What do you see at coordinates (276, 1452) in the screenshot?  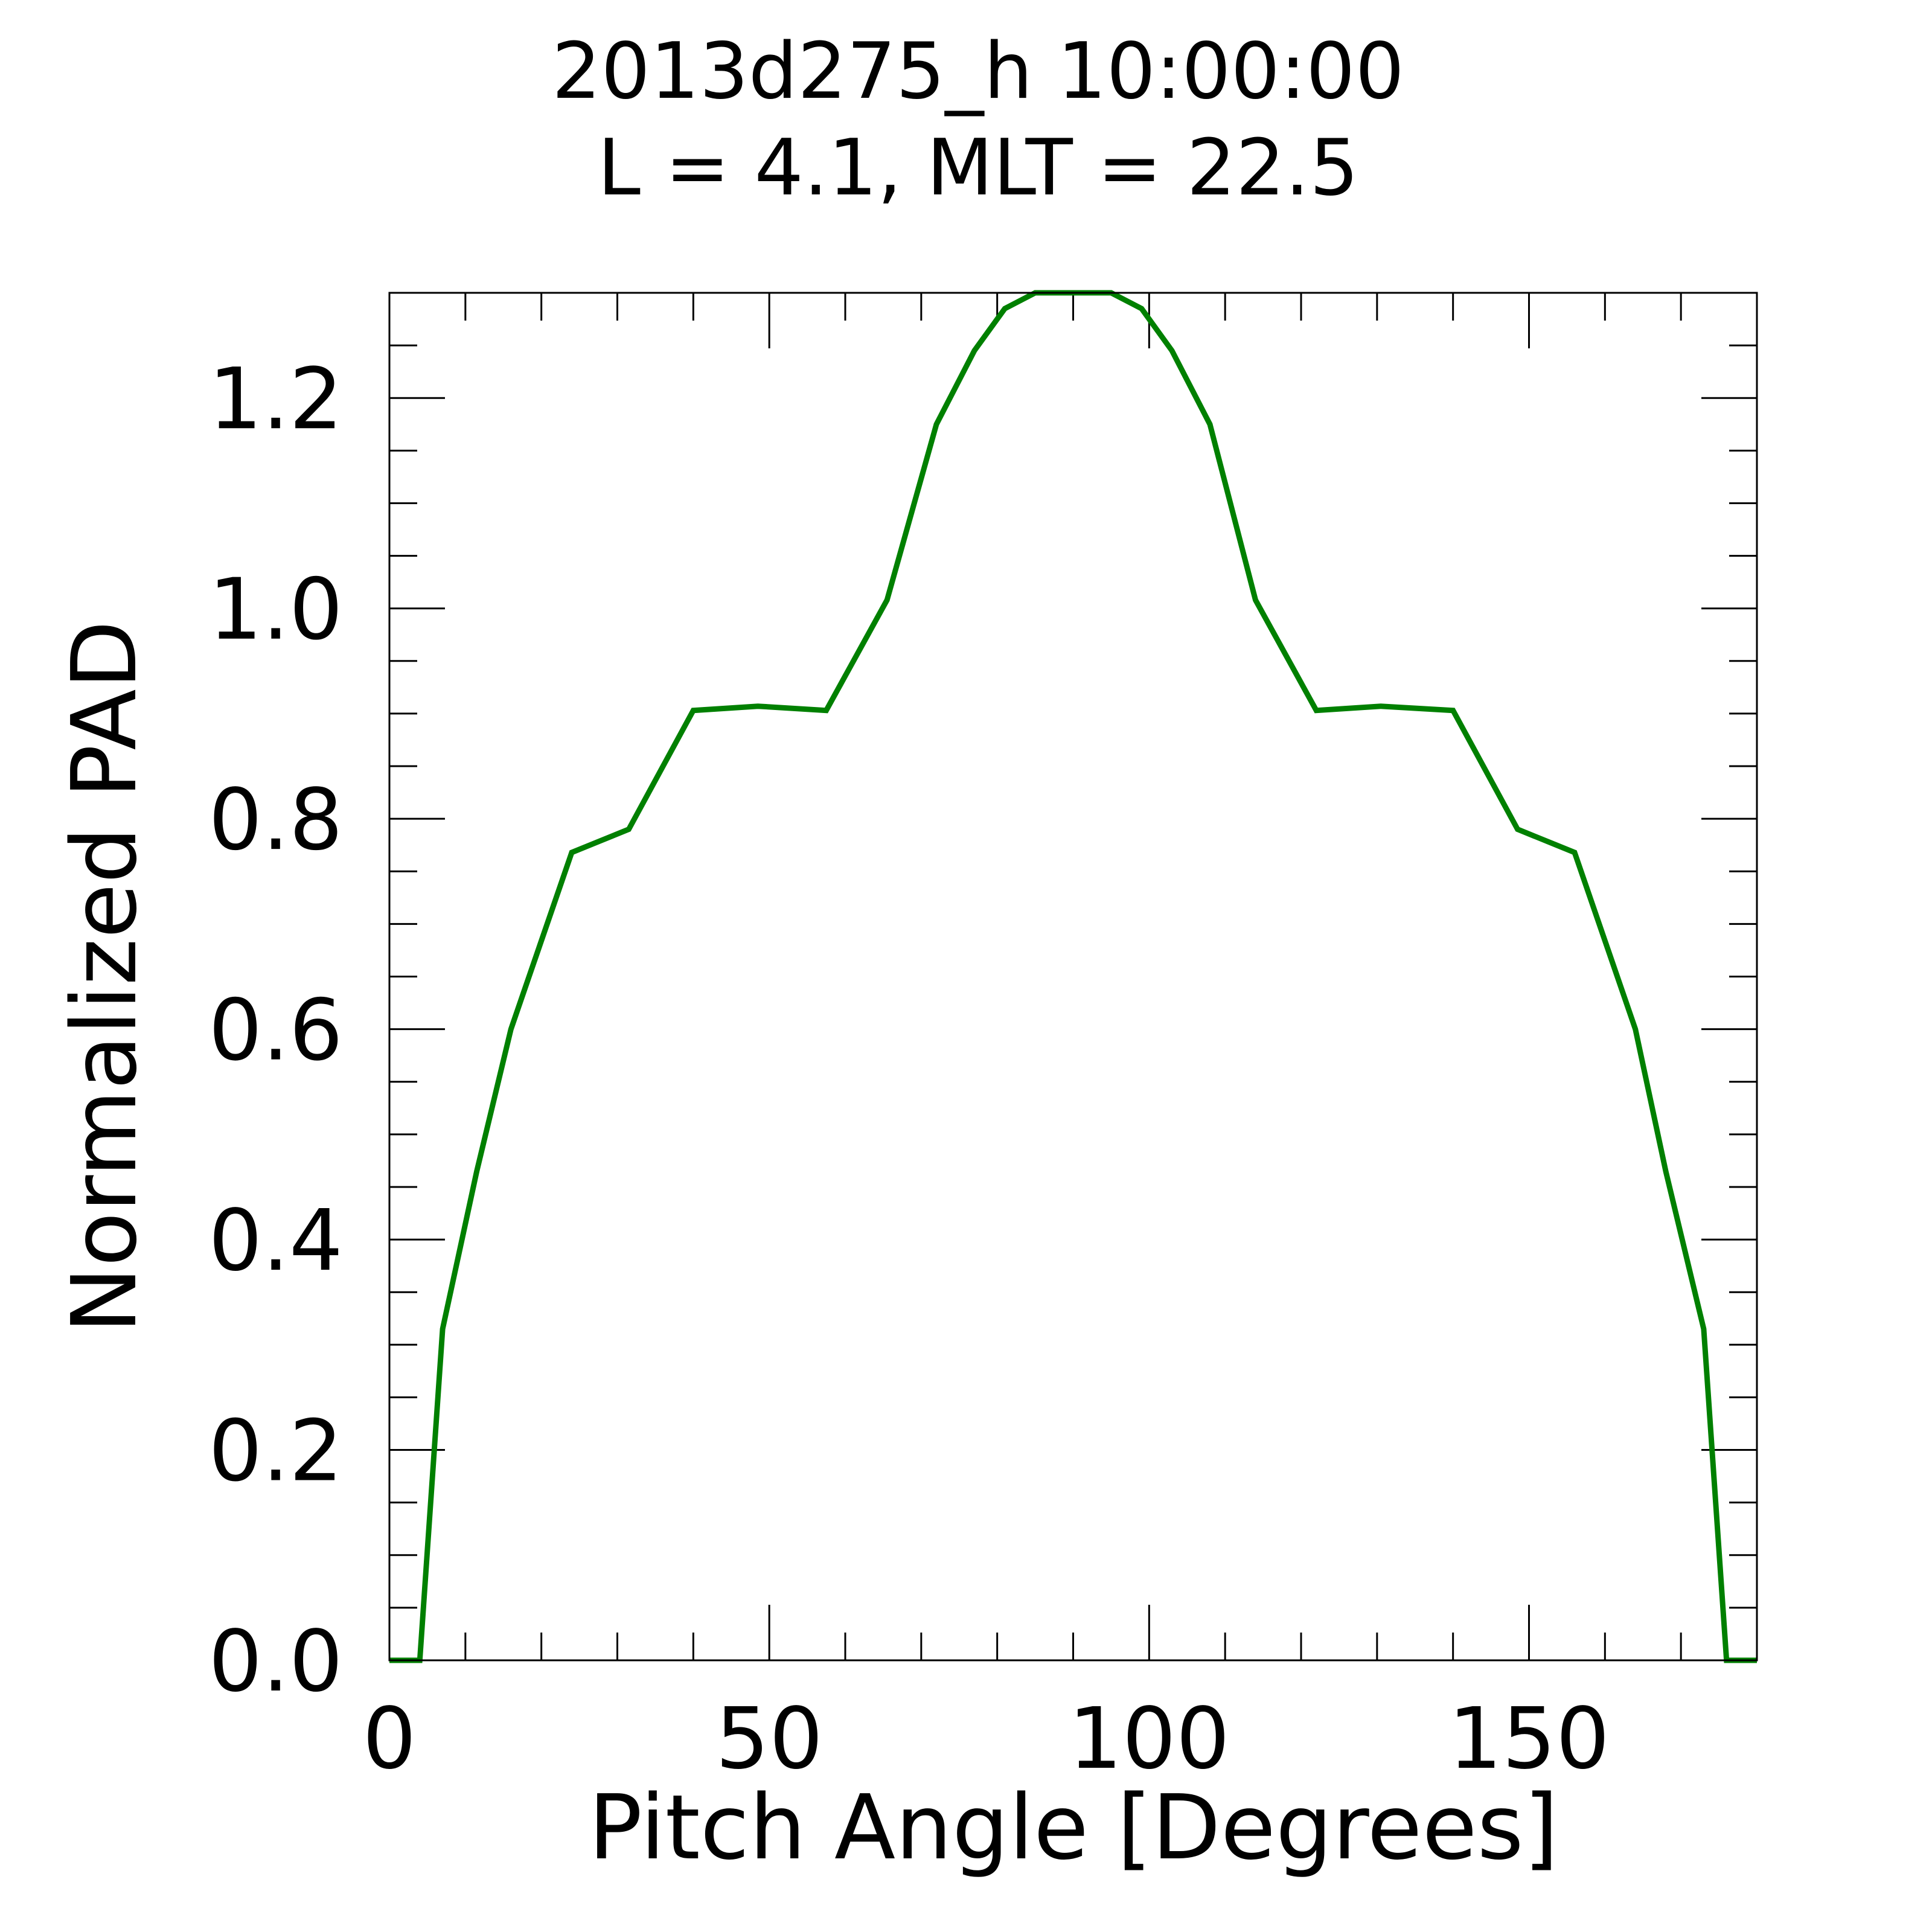 I see `y-tick-label: 0.2` at bounding box center [276, 1452].